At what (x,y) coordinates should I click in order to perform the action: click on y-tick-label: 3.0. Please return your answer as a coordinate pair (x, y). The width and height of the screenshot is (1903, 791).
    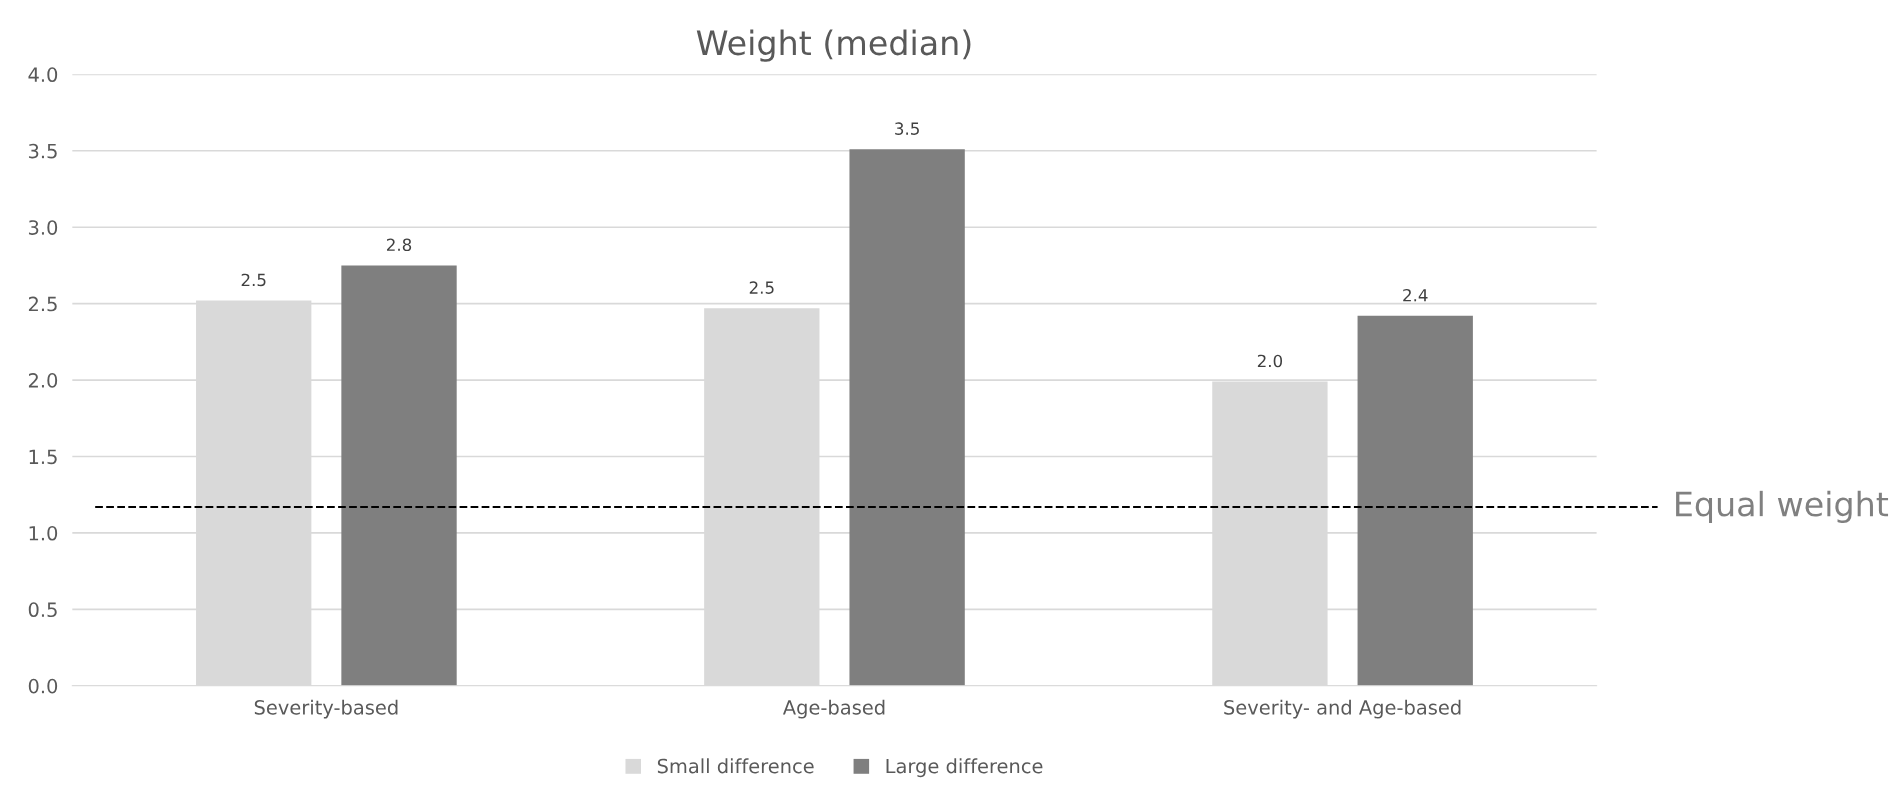
    Looking at the image, I should click on (43, 227).